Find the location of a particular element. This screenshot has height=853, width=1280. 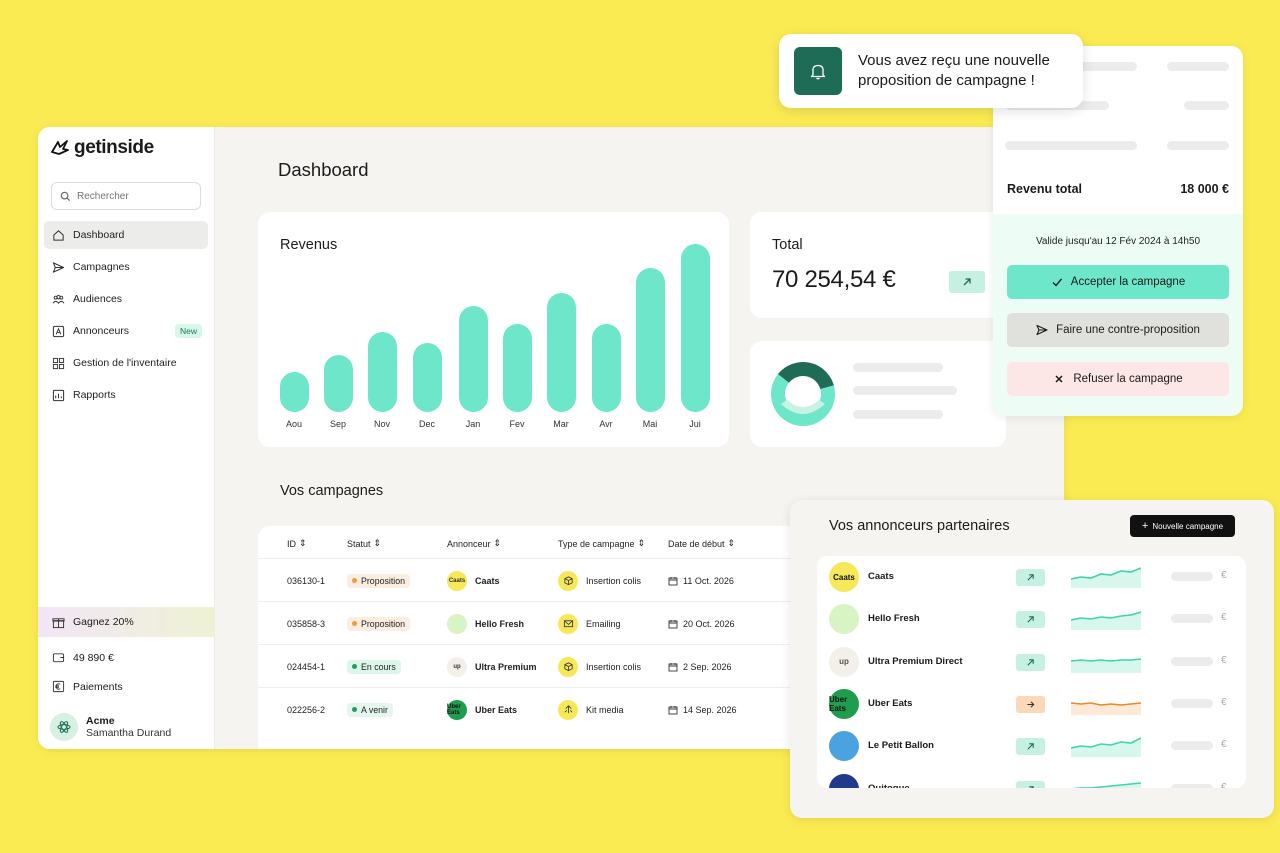

refuse-campaign-button: Refuser la campagne is located at coordinates (1118, 379).